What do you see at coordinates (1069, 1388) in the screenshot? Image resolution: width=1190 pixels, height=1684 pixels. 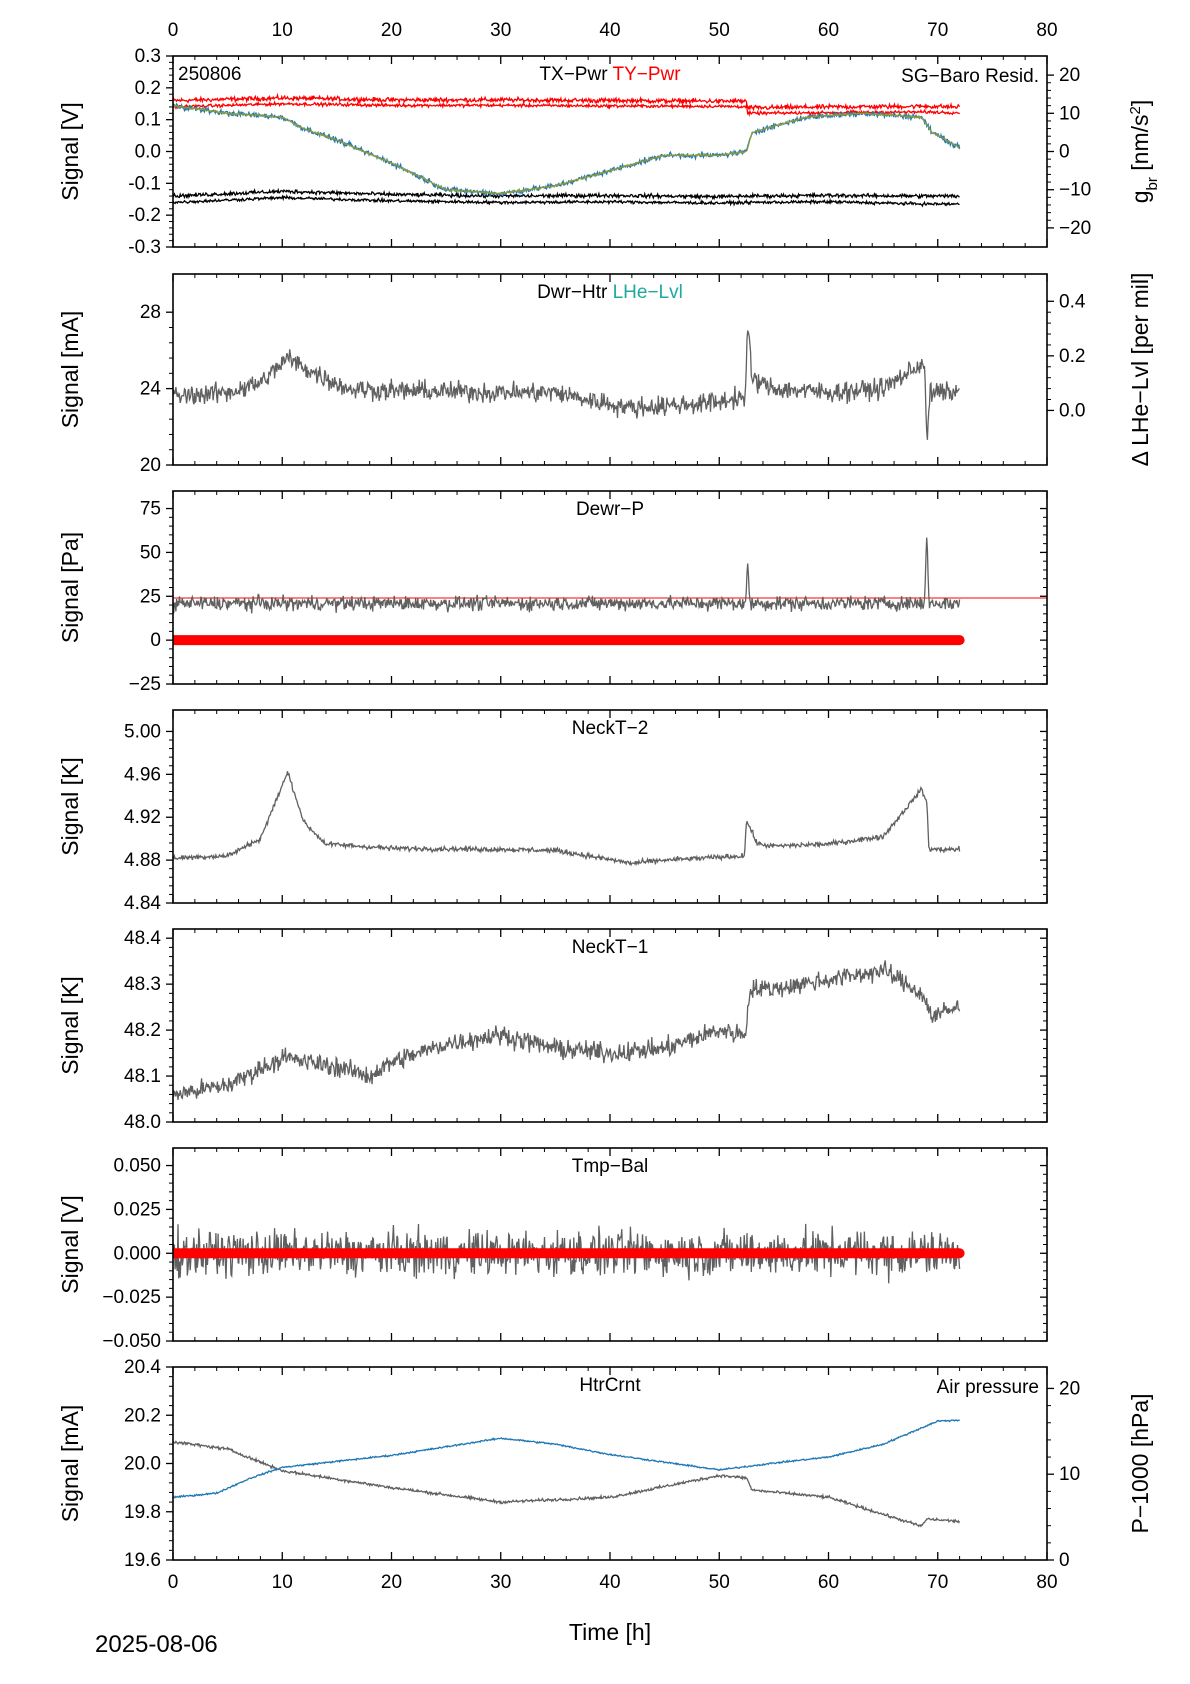 I see `y-right-tick-label: 20` at bounding box center [1069, 1388].